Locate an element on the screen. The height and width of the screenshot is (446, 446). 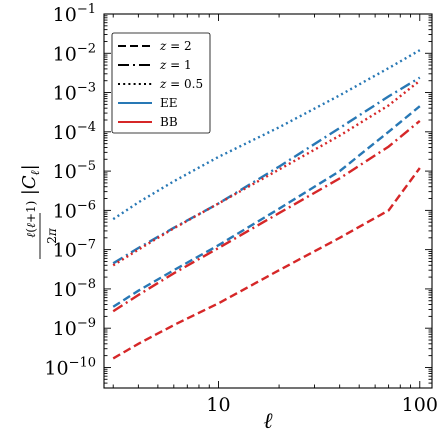
y-tick-label: 10⁻⁵ is located at coordinates (74, 171).